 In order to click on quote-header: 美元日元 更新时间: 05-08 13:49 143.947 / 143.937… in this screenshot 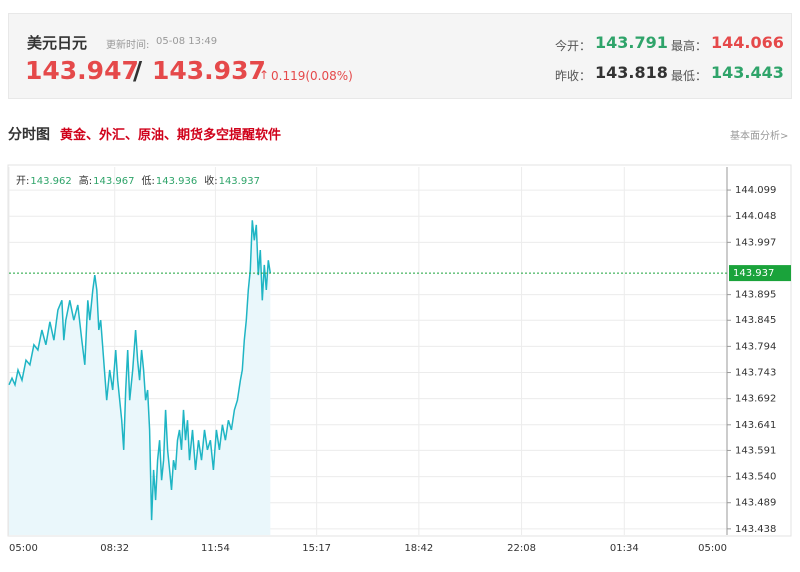, I will do `click(400, 56)`.